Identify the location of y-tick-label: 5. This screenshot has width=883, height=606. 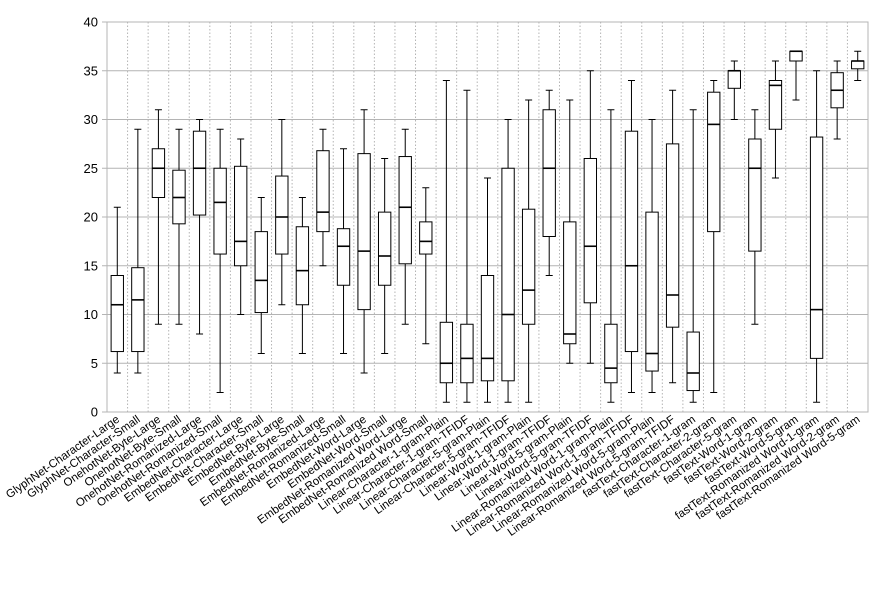
(94, 363).